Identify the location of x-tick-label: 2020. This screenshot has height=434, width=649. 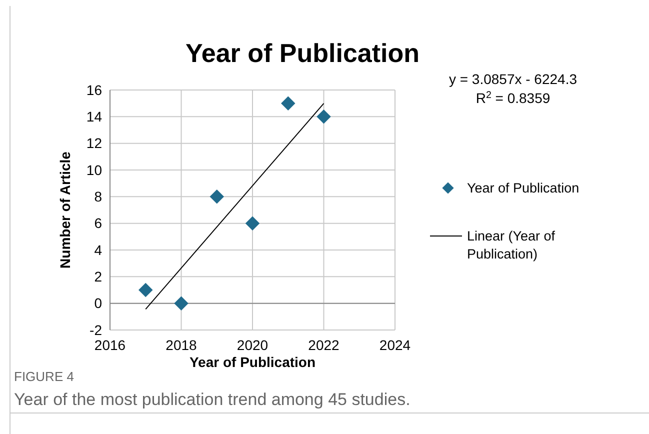
(252, 345).